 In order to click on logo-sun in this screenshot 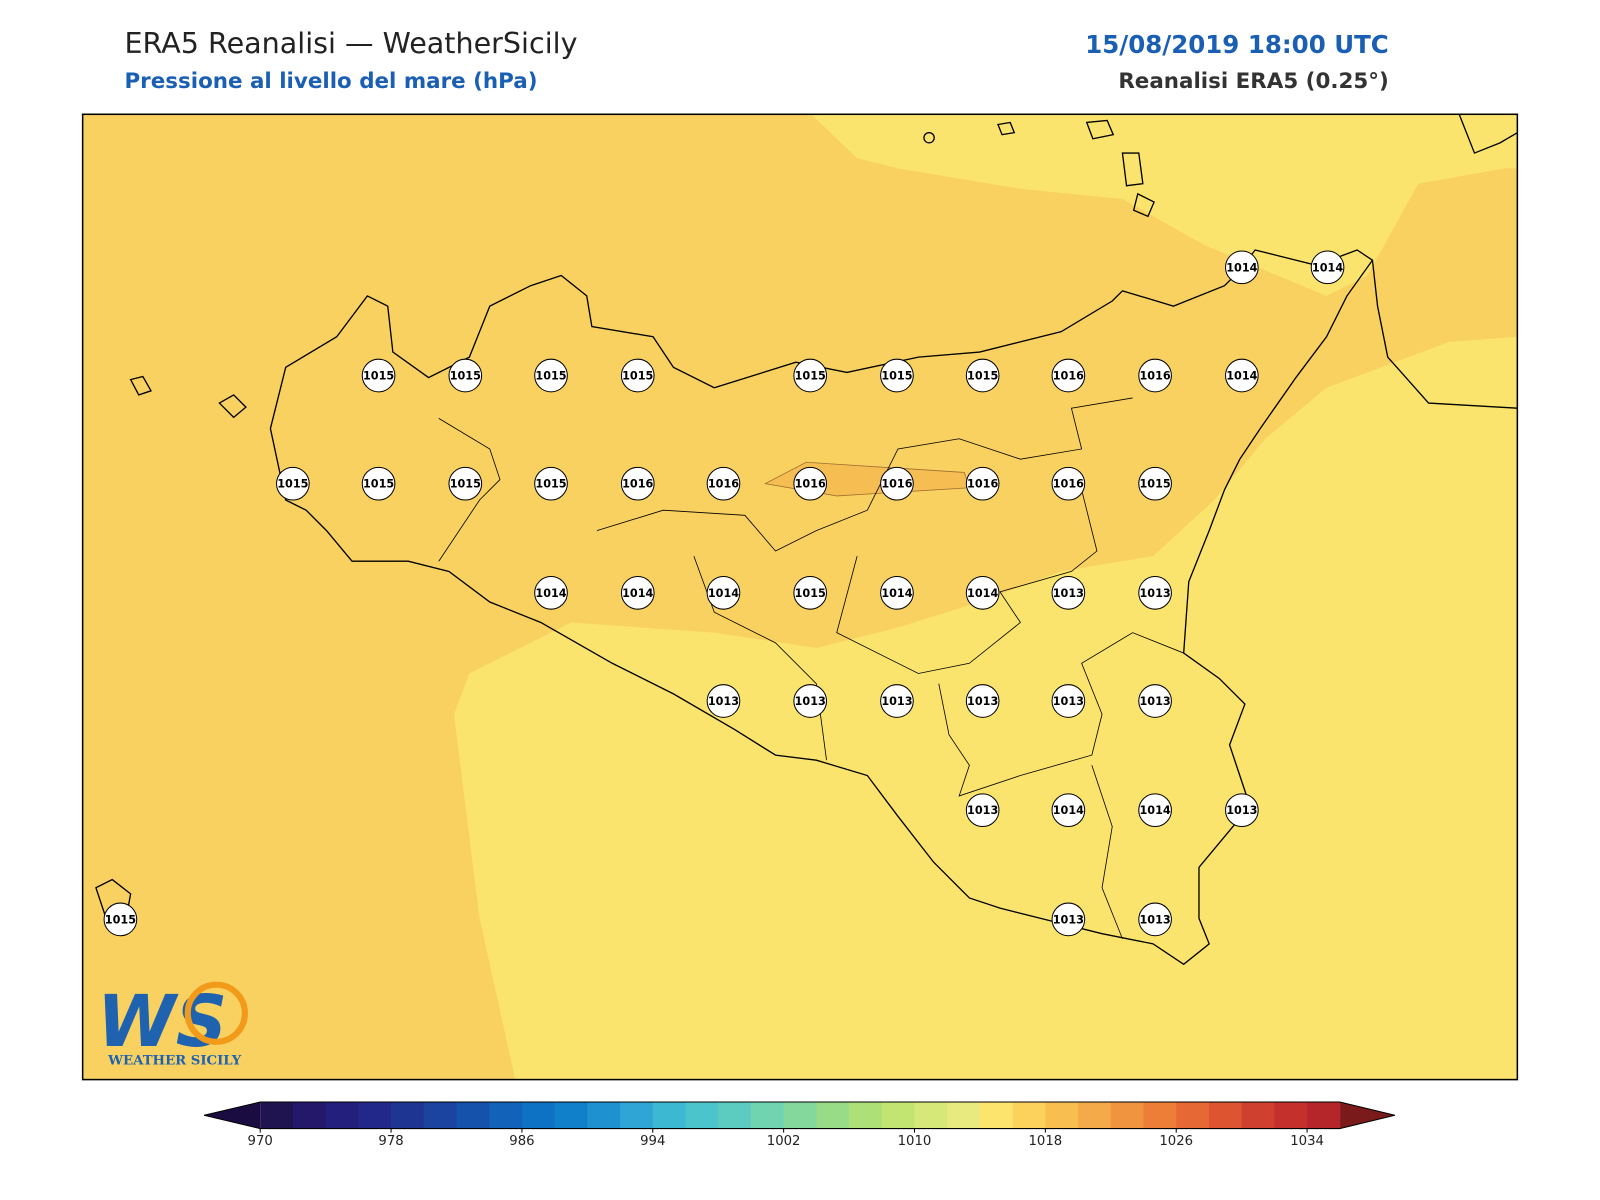, I will do `click(216, 1013)`.